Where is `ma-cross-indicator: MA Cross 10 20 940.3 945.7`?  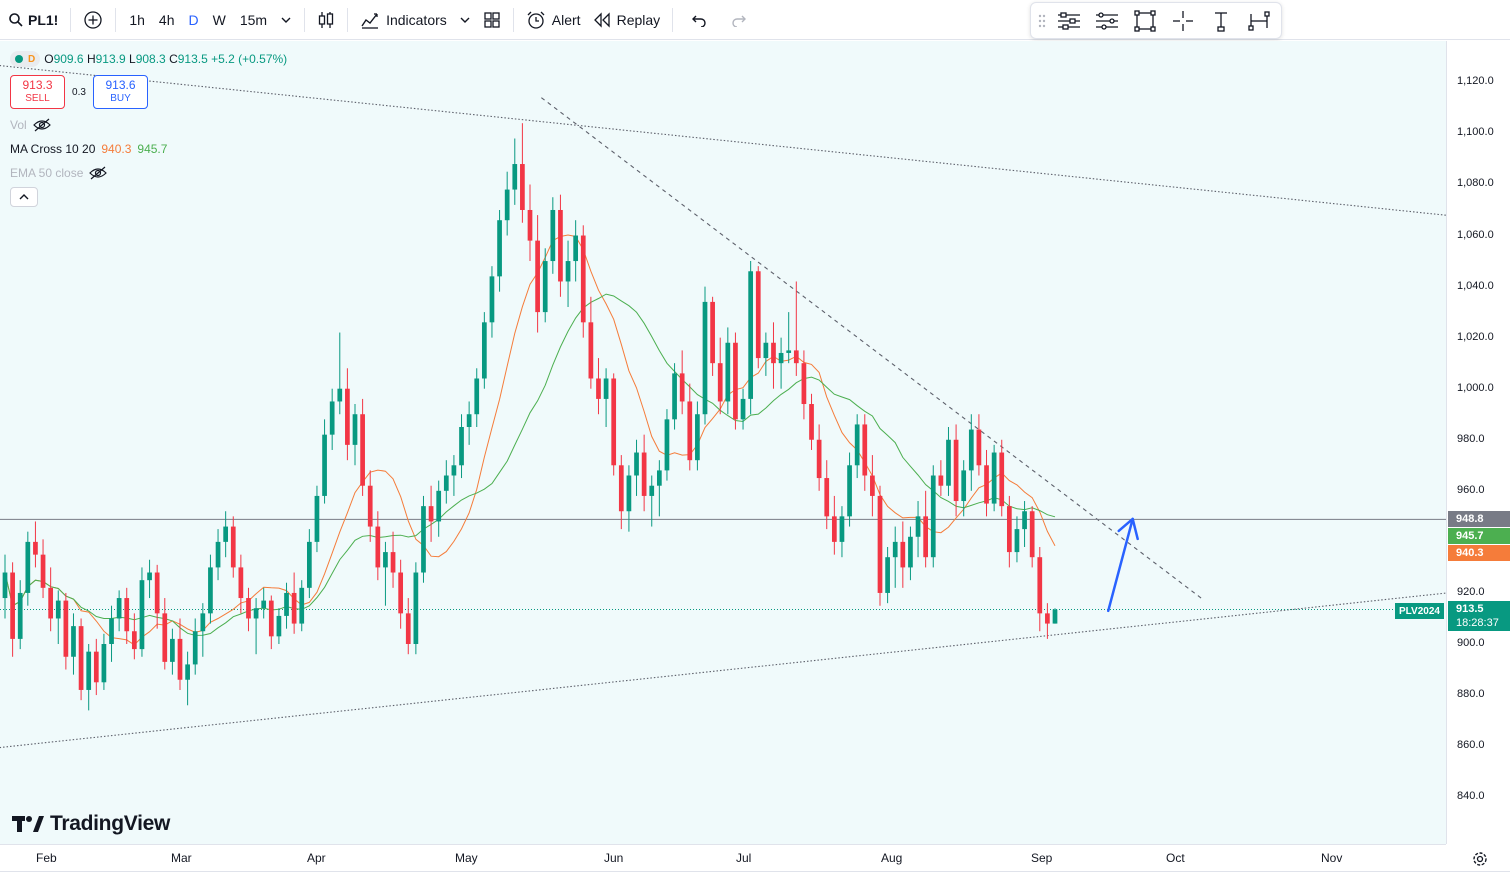
ma-cross-indicator: MA Cross 10 20 940.3 945.7 is located at coordinates (148, 149).